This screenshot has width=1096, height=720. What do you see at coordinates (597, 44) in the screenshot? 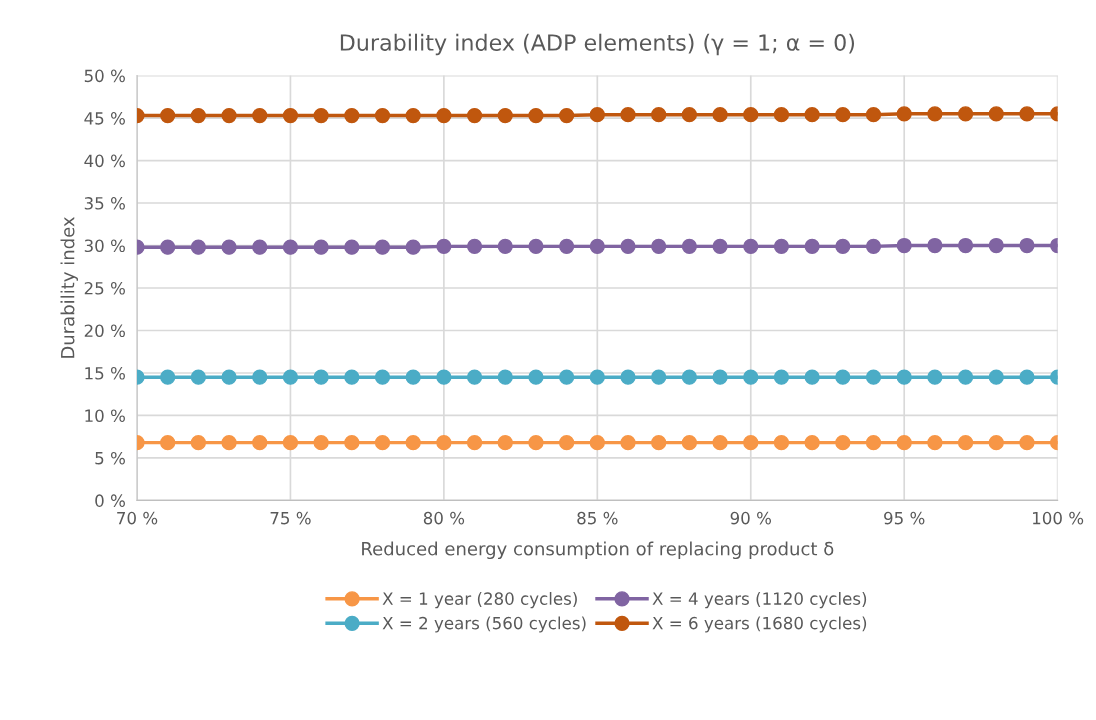
I see `chart-title: Durability index (ADP elements) (γ = 1; α = 0)` at bounding box center [597, 44].